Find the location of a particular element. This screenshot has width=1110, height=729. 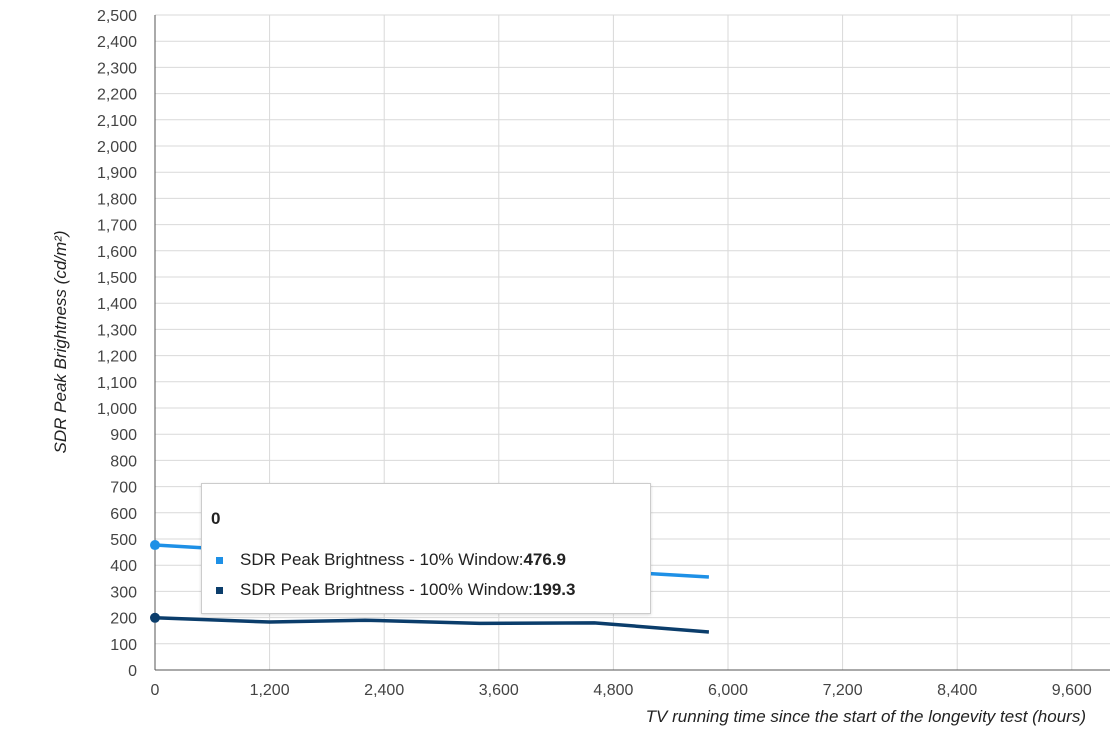

y-tick-label: 1,500 is located at coordinates (117, 278).